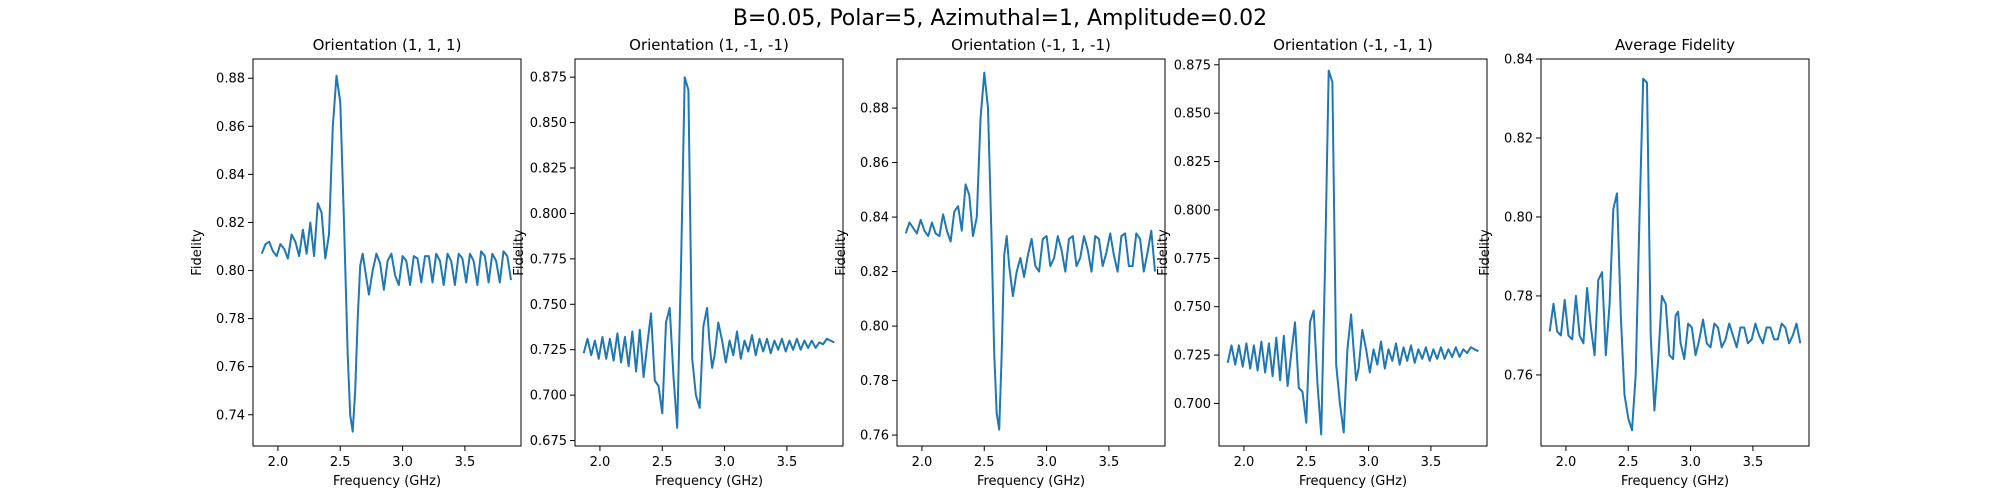 The width and height of the screenshot is (2000, 500). Describe the element at coordinates (709, 45) in the screenshot. I see `panel-title: Orientation (1, -1, -1)` at that location.